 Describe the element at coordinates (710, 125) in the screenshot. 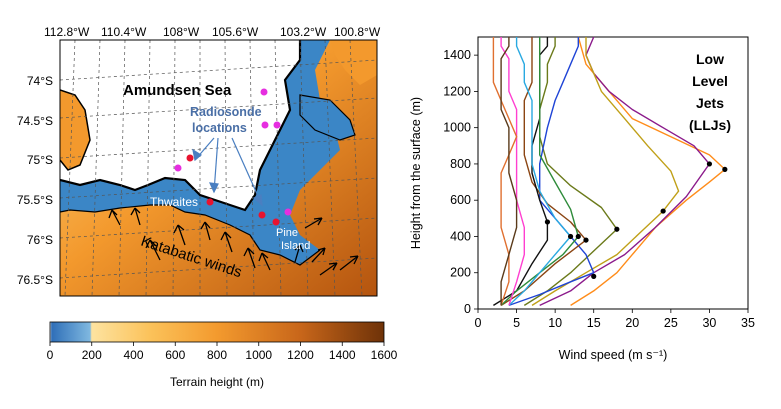

I see `annotation-line: (LLJs)` at that location.